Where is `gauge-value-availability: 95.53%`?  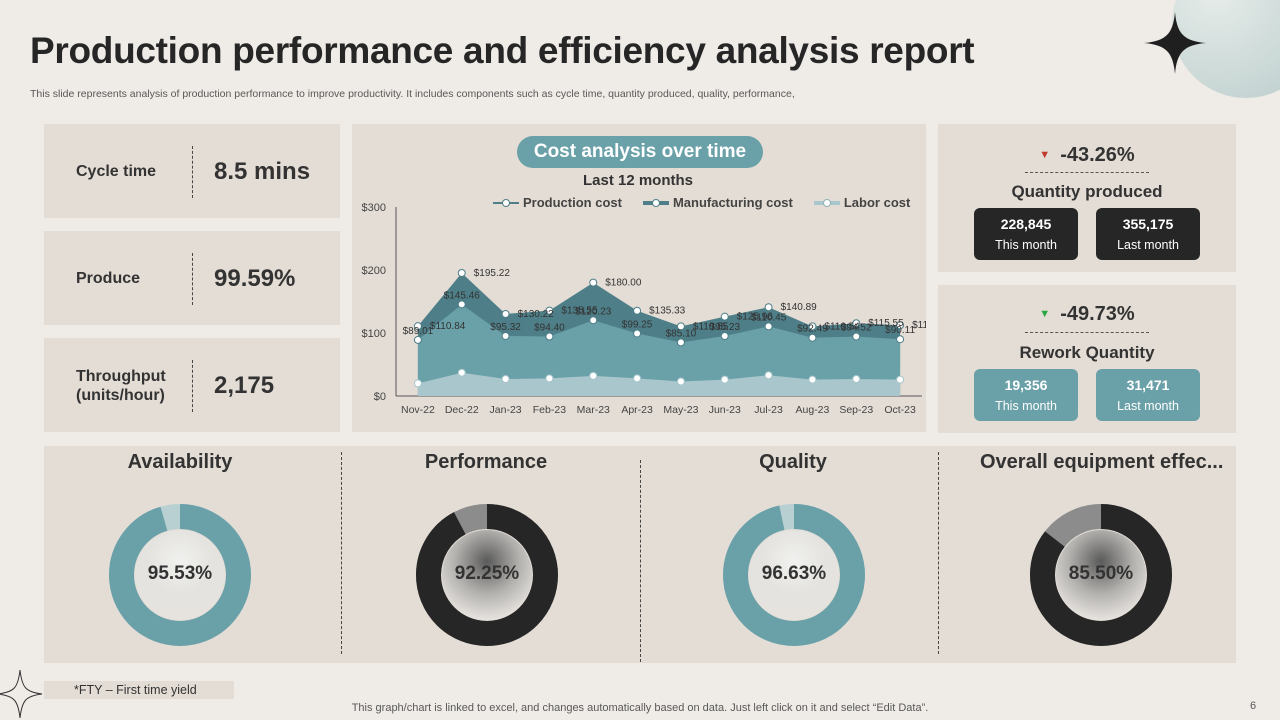 gauge-value-availability: 95.53% is located at coordinates (180, 573).